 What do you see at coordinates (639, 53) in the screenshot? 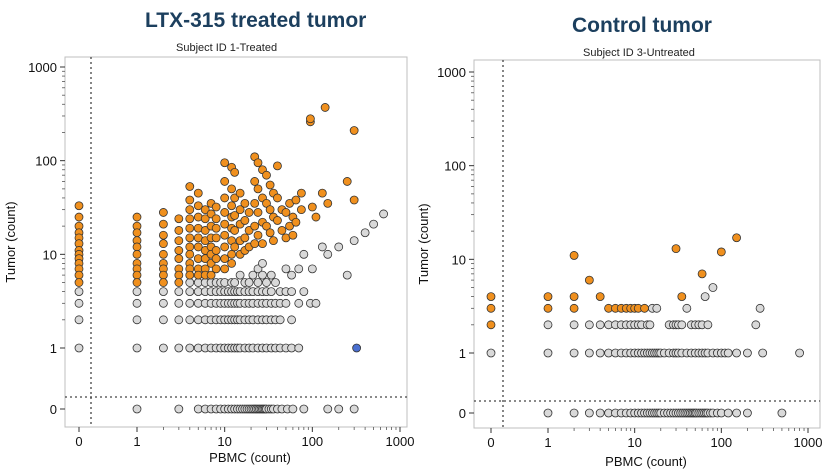
I see `chart-subtitle: Subject ID 3-Untreated` at bounding box center [639, 53].